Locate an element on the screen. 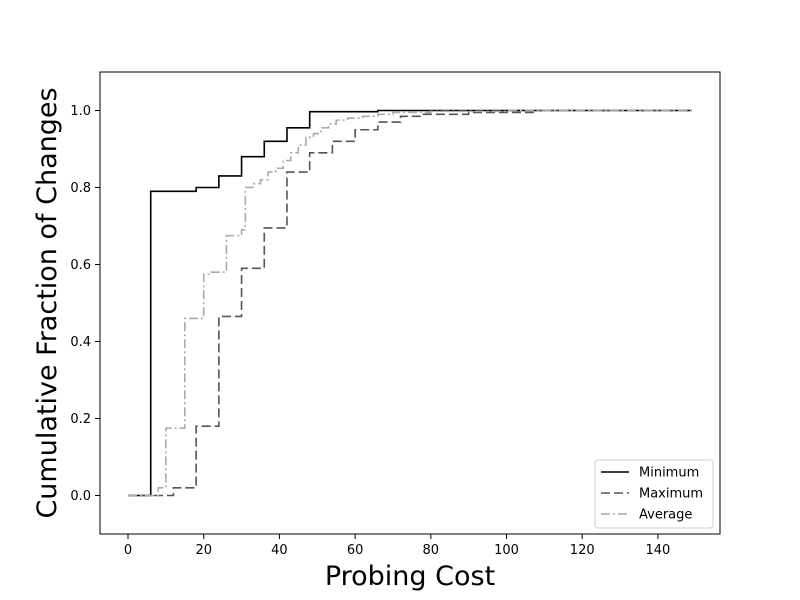 The width and height of the screenshot is (800, 600). y-axis-title: Cumulative Fraction of Changes is located at coordinates (47, 302).